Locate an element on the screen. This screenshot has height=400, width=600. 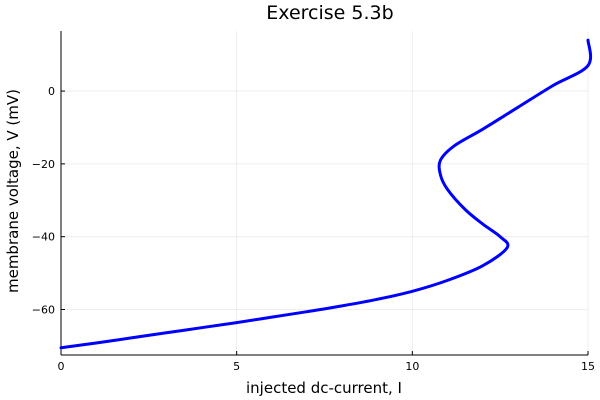
x-ticks: 0 5 10 15 is located at coordinates (326, 362).